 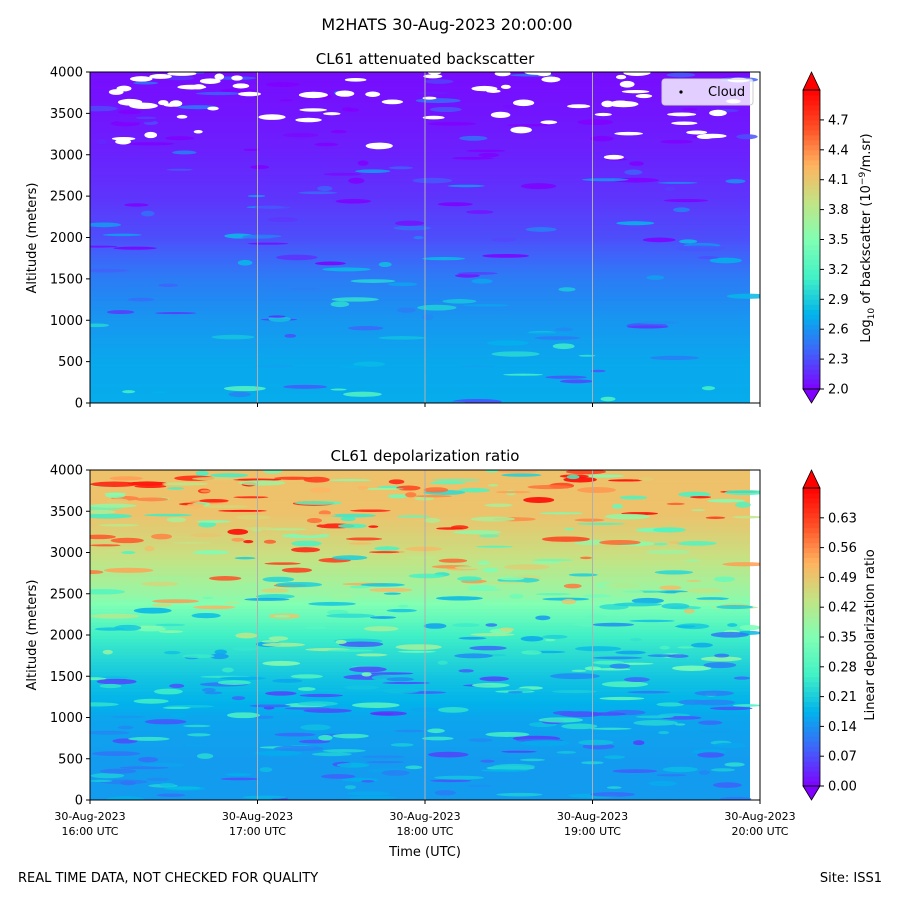 I want to click on top-colorbar-tick-label: 4.1, so click(x=838, y=180).